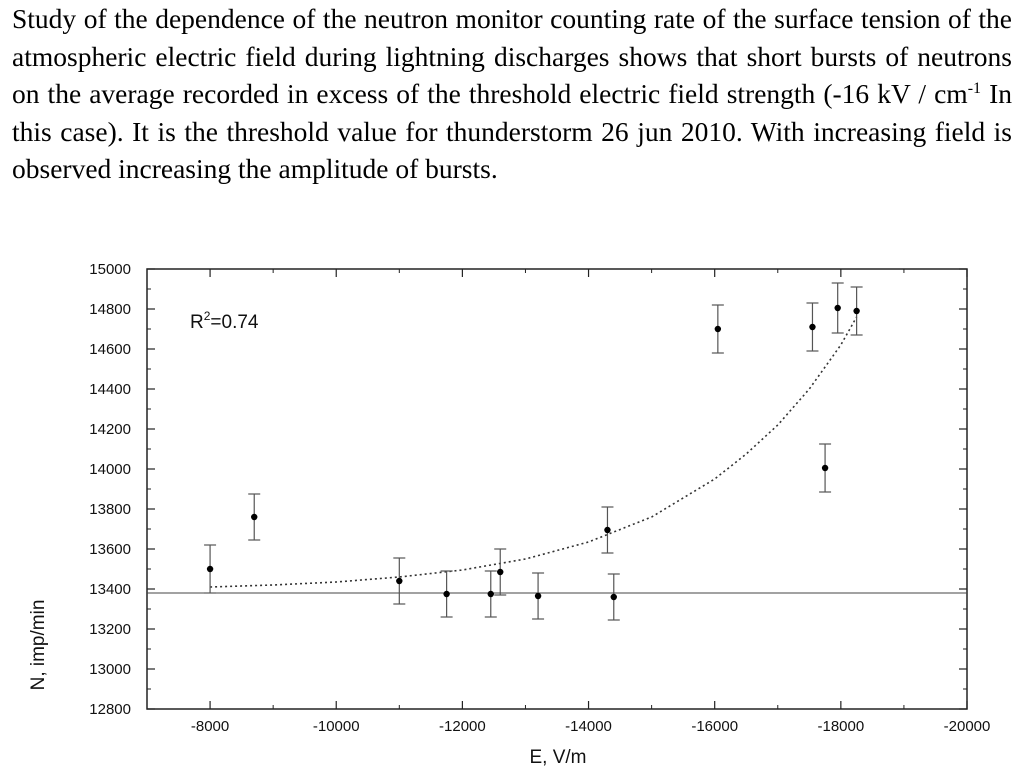 This screenshot has width=1024, height=768. Describe the element at coordinates (38, 645) in the screenshot. I see `y-axis-title: N, imp/min` at that location.